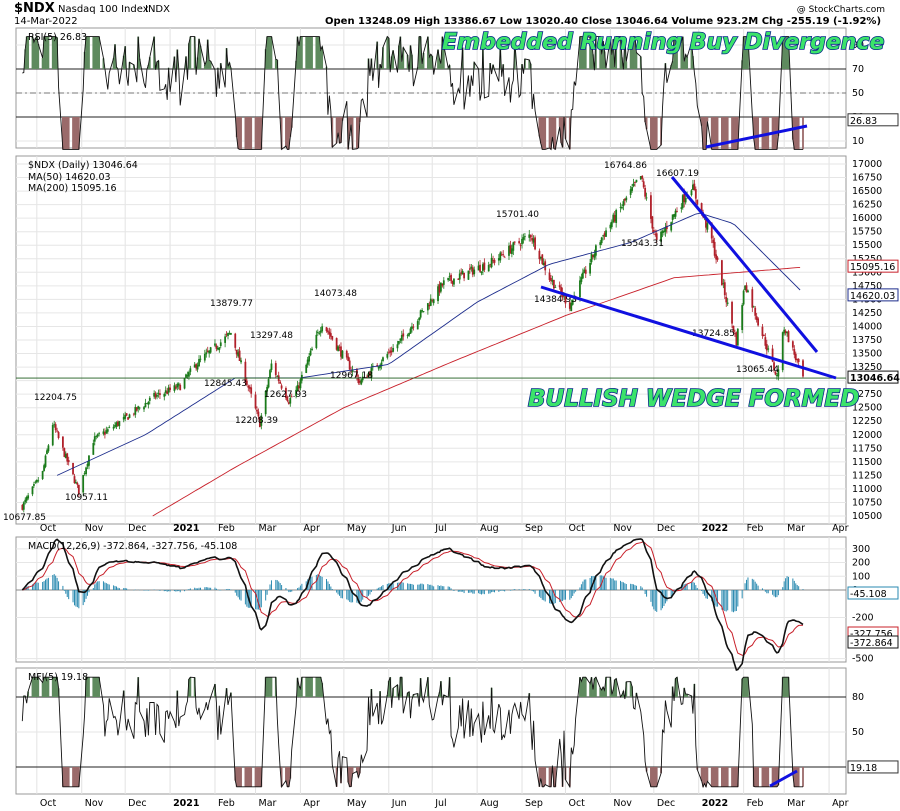 This screenshot has width=900, height=811. Describe the element at coordinates (186, 528) in the screenshot. I see `x-tick-label: 2021` at that location.